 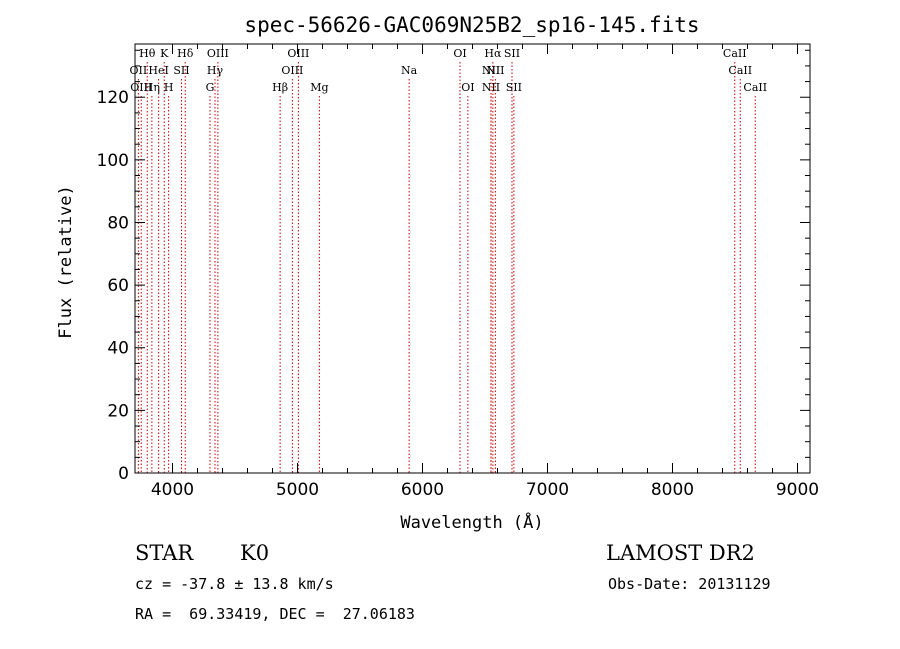 What do you see at coordinates (680, 553) in the screenshot?
I see `survey-name: LAMOST DR2` at bounding box center [680, 553].